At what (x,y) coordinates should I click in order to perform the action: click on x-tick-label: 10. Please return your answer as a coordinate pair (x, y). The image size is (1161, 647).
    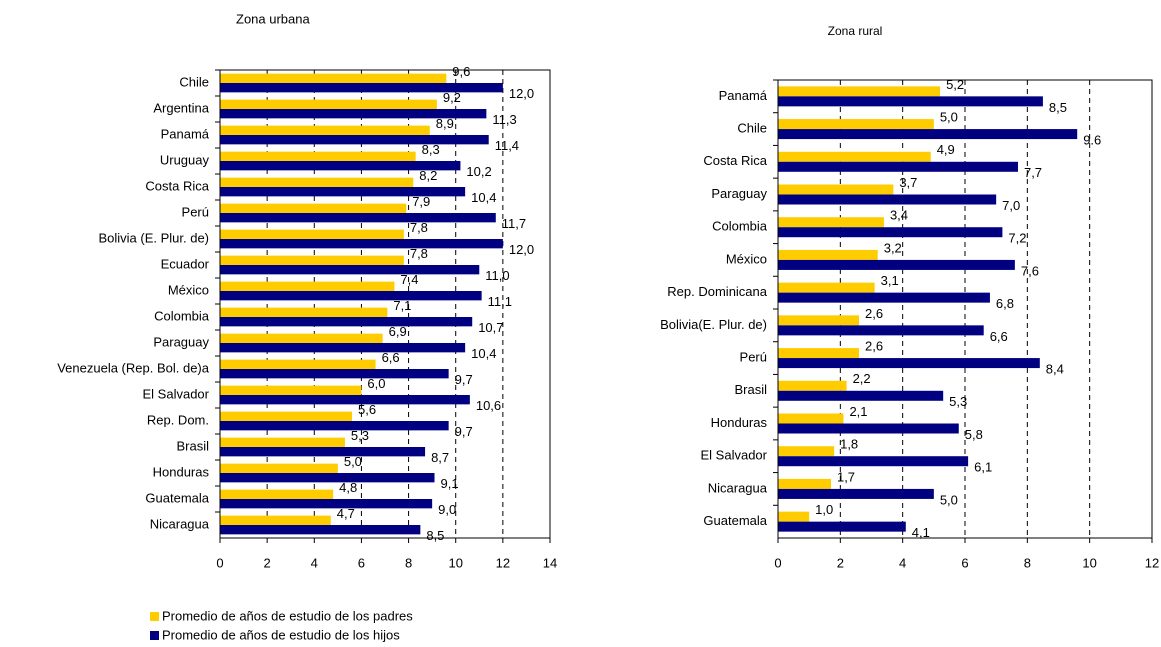
    Looking at the image, I should click on (455, 562).